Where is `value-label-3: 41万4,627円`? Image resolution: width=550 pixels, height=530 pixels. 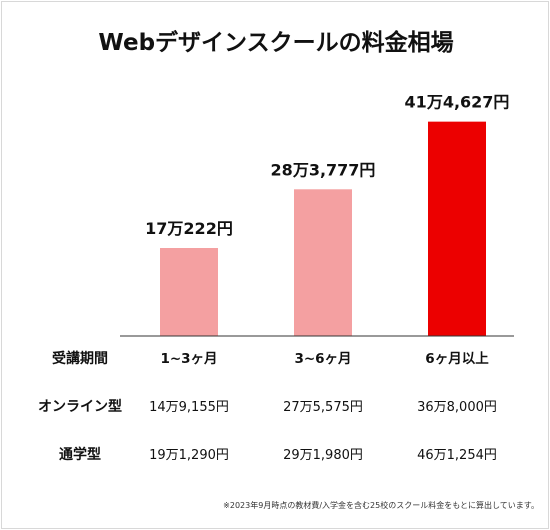 value-label-3: 41万4,627円 is located at coordinates (457, 102).